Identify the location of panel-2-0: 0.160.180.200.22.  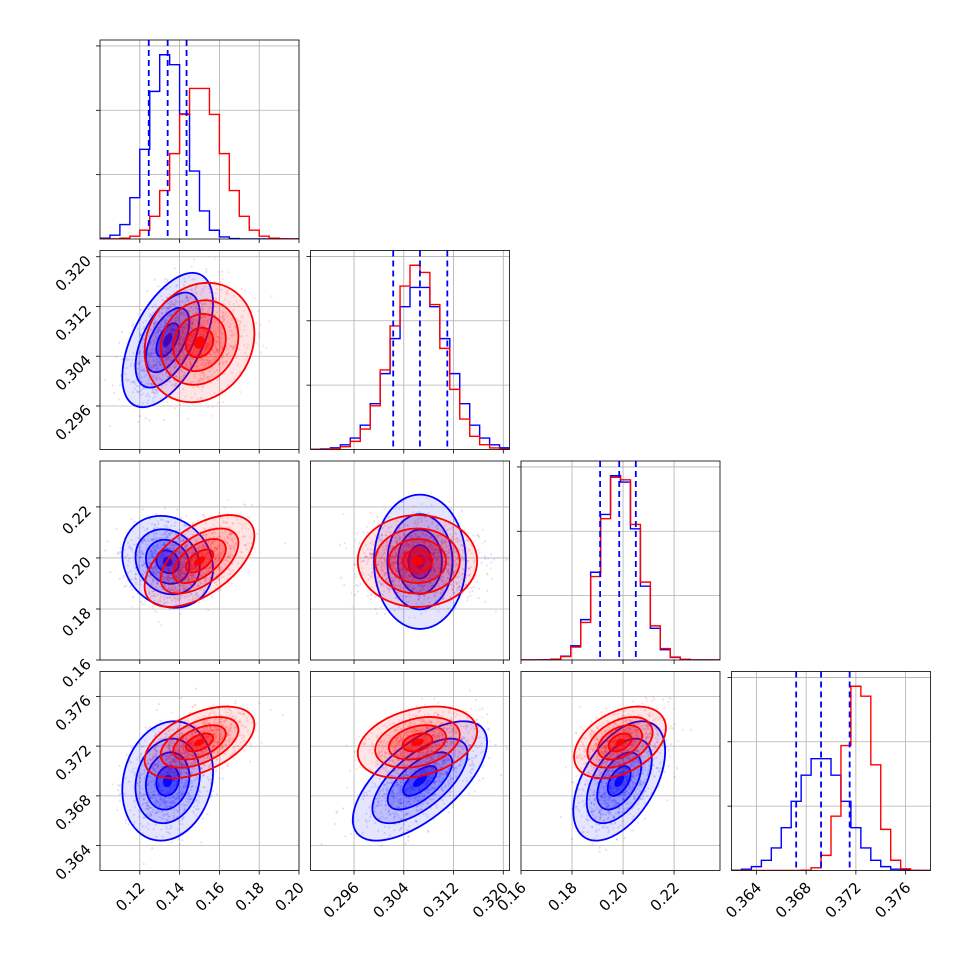
(179, 575).